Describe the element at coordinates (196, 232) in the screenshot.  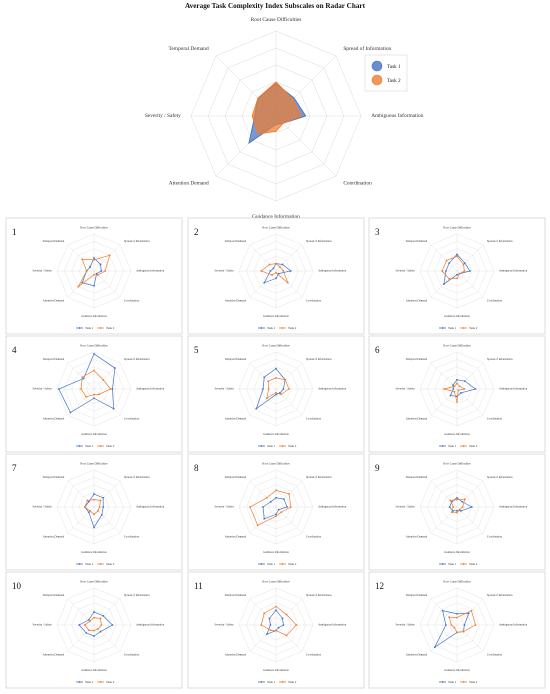
I see `panel-number: 2` at that location.